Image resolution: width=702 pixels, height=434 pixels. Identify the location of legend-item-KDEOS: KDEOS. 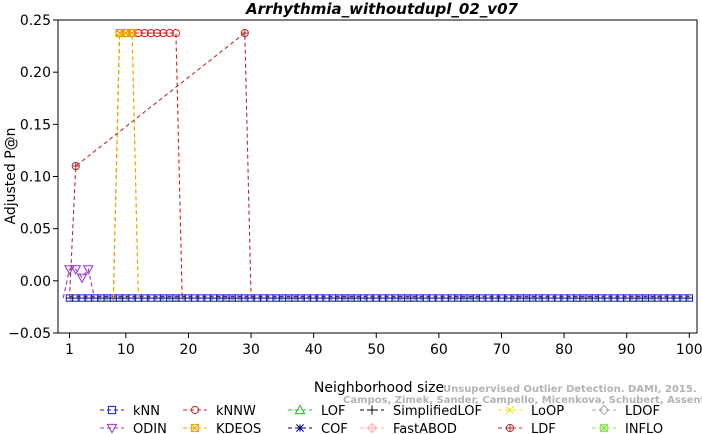
(222, 428).